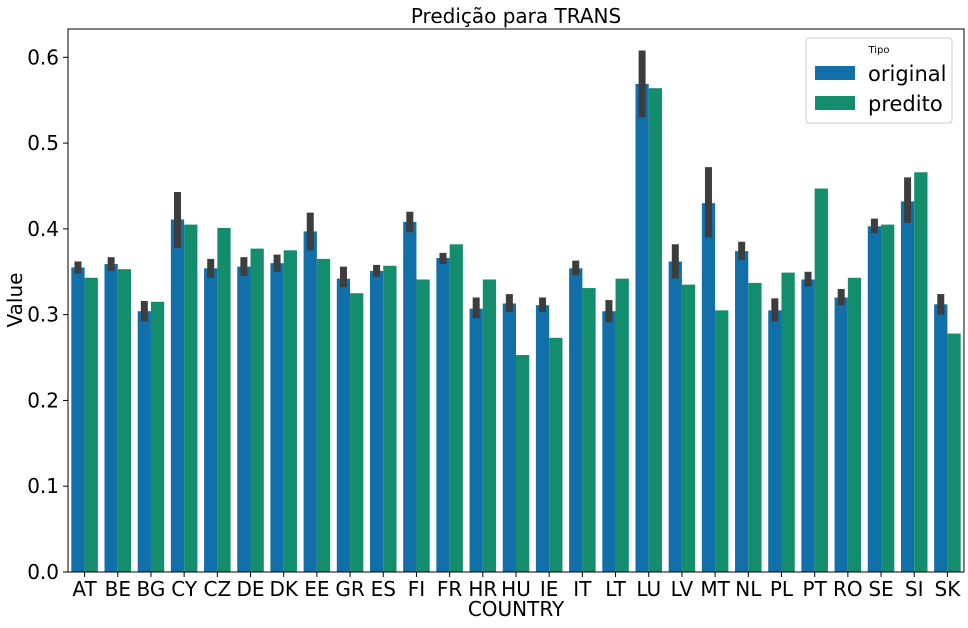  I want to click on legend-label-predito: predito, so click(905, 104).